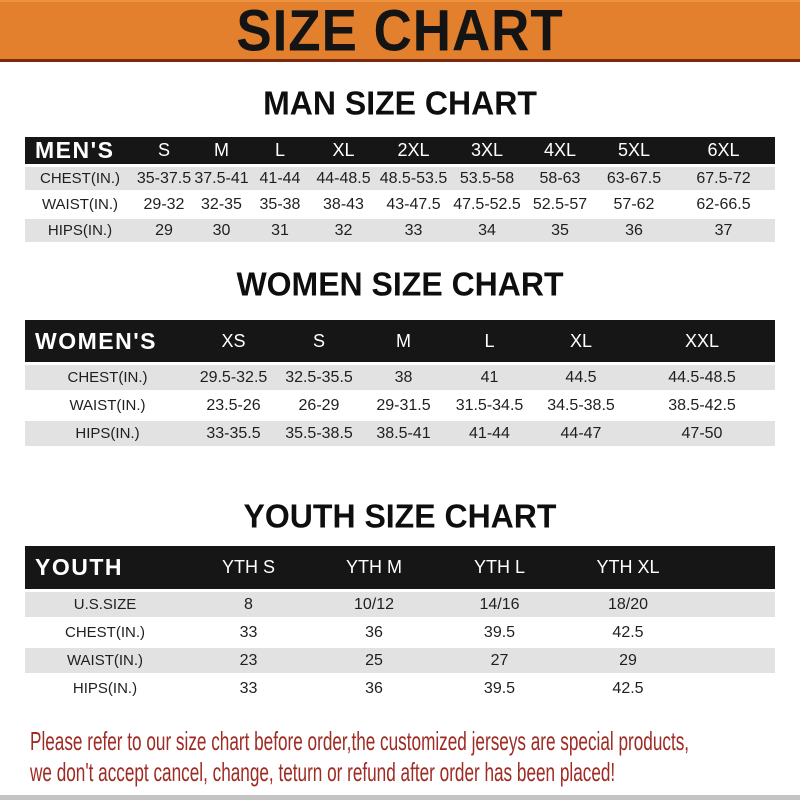  I want to click on size-column-header: L, so click(489, 341).